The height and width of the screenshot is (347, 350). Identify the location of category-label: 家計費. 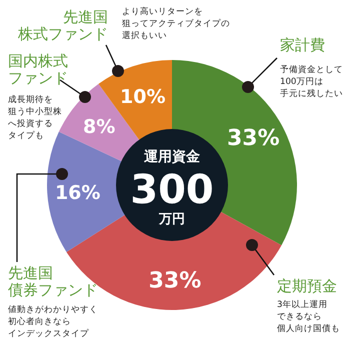
(302, 45).